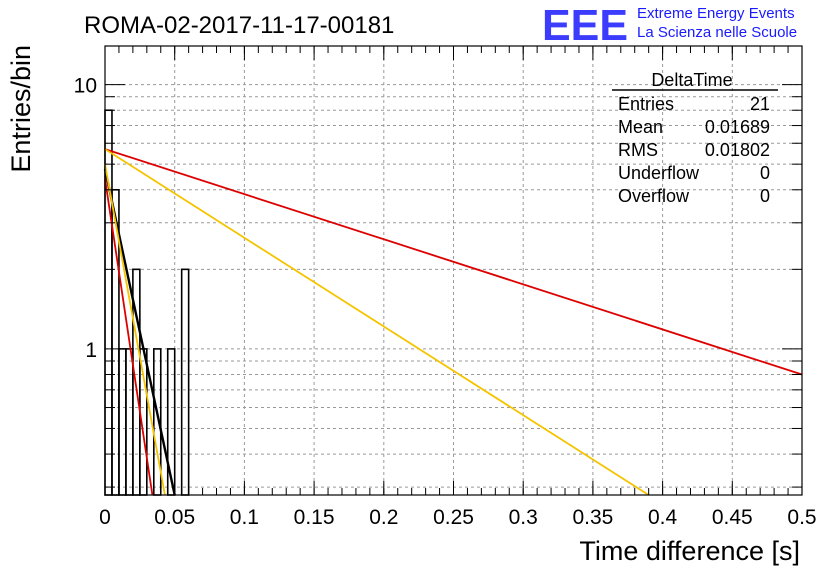  Describe the element at coordinates (239, 25) in the screenshot. I see `chart-title: ROMA-02-2017-11-17-00181` at that location.